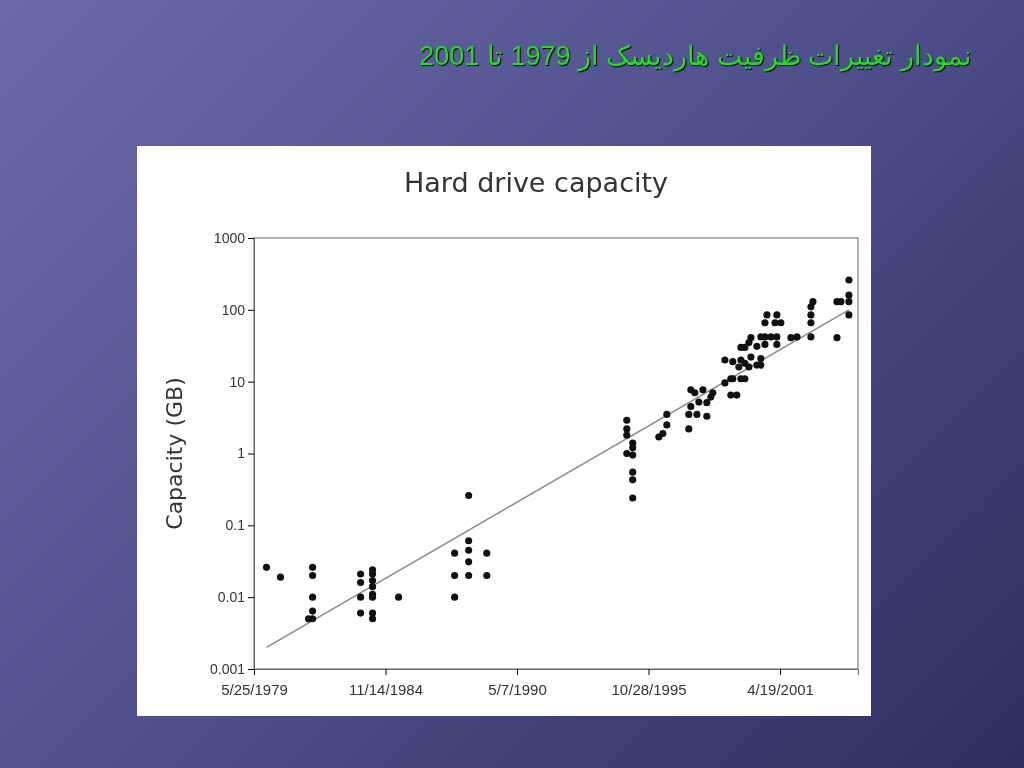  Describe the element at coordinates (237, 381) in the screenshot. I see `y-tick-label: 10` at that location.